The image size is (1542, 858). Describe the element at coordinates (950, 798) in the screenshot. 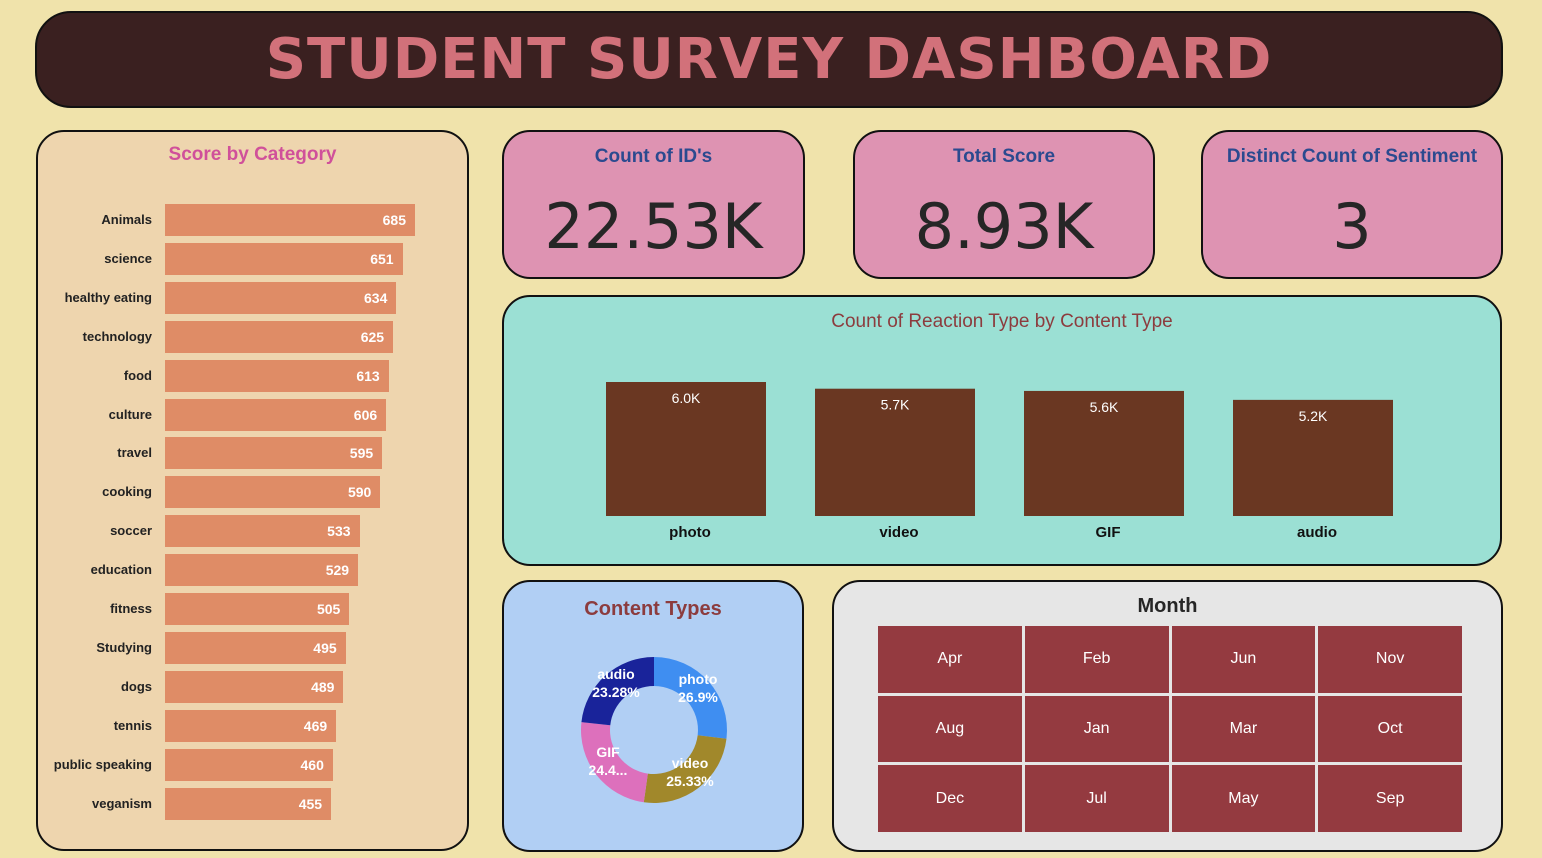

I see `month-button-dec: Dec` at that location.